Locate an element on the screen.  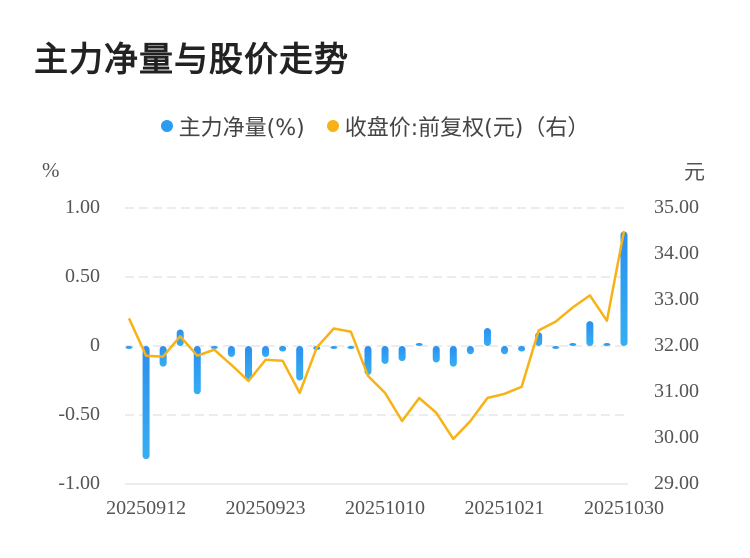
x-axis-tick: 20250912 is located at coordinates (146, 508).